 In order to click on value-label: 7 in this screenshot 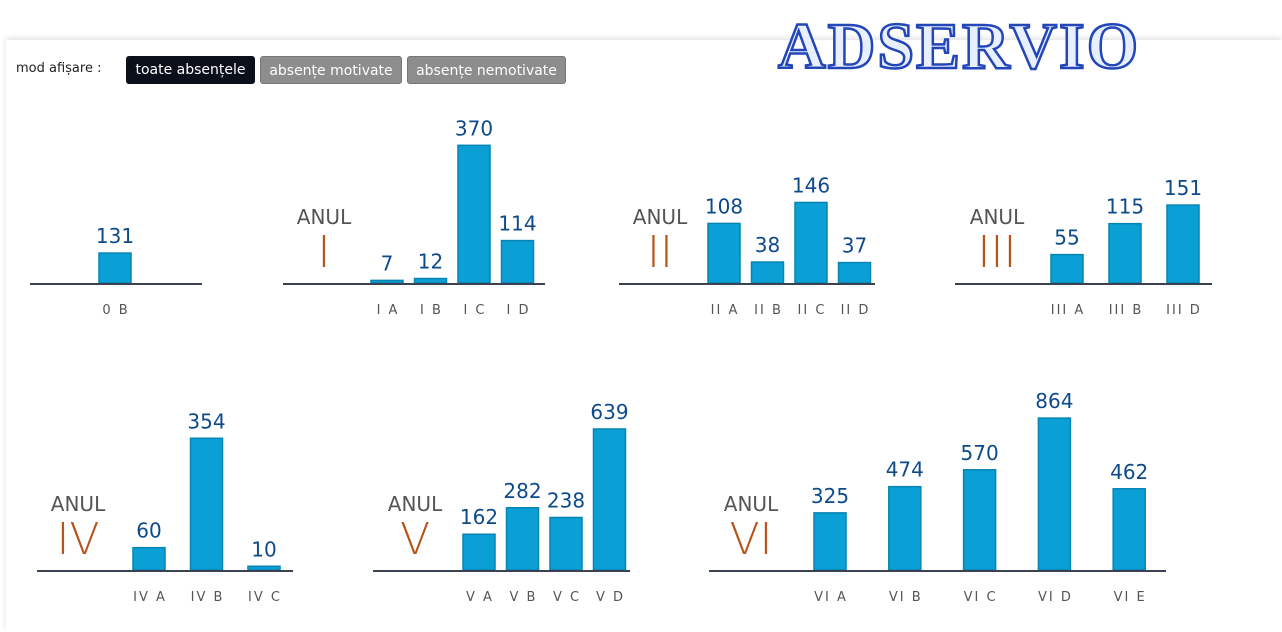, I will do `click(387, 263)`.